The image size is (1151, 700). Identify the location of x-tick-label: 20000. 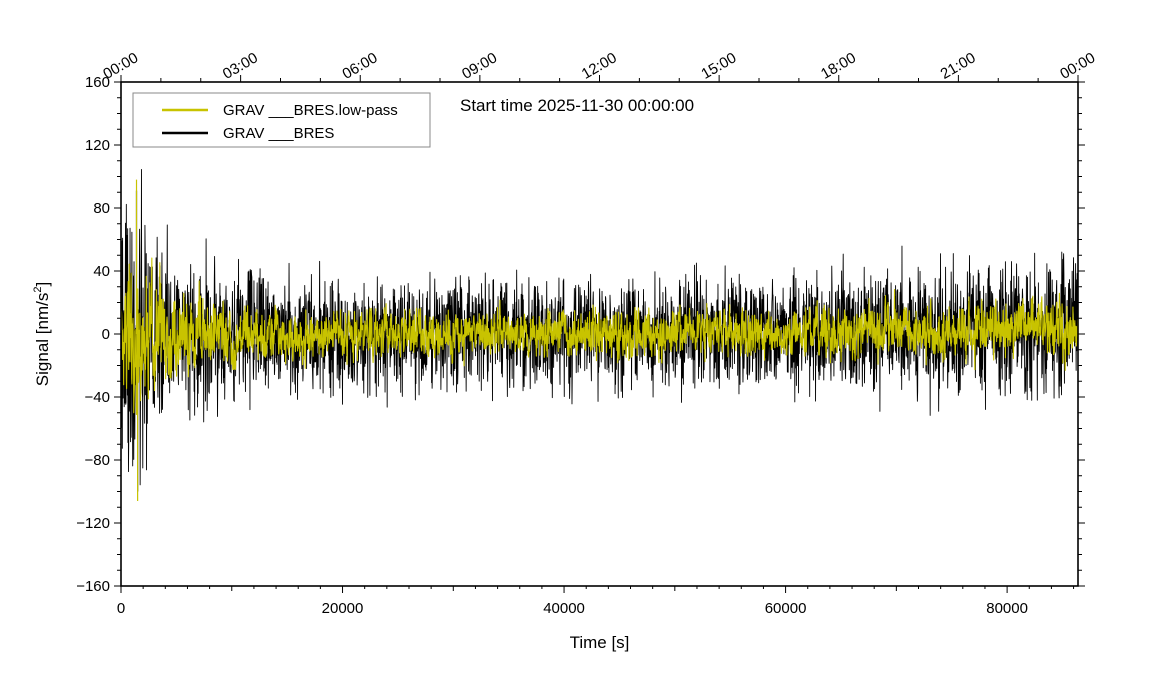
(343, 608).